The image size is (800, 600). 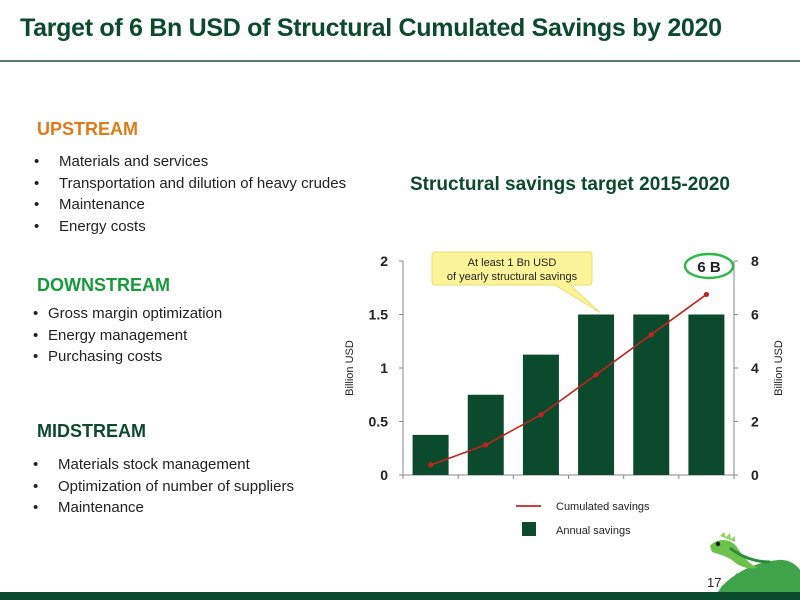 What do you see at coordinates (384, 261) in the screenshot?
I see `y-tick-label-left: 2` at bounding box center [384, 261].